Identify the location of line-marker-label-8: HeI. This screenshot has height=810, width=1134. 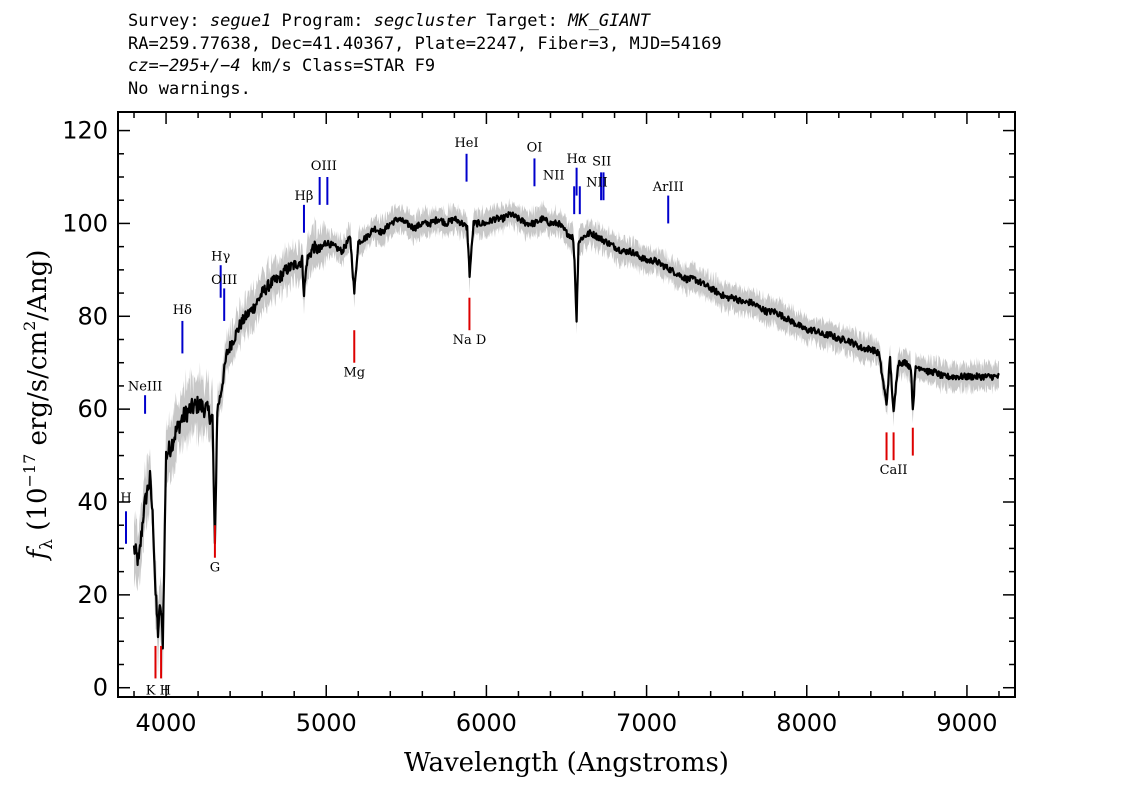
(466, 143).